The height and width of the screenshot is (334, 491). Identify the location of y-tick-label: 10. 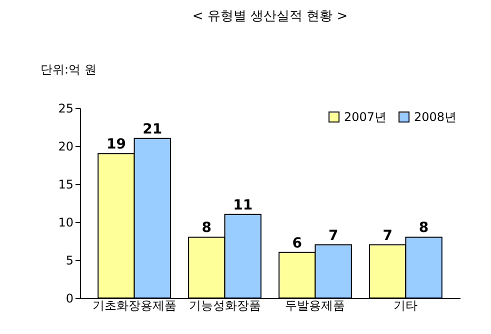
(66, 223).